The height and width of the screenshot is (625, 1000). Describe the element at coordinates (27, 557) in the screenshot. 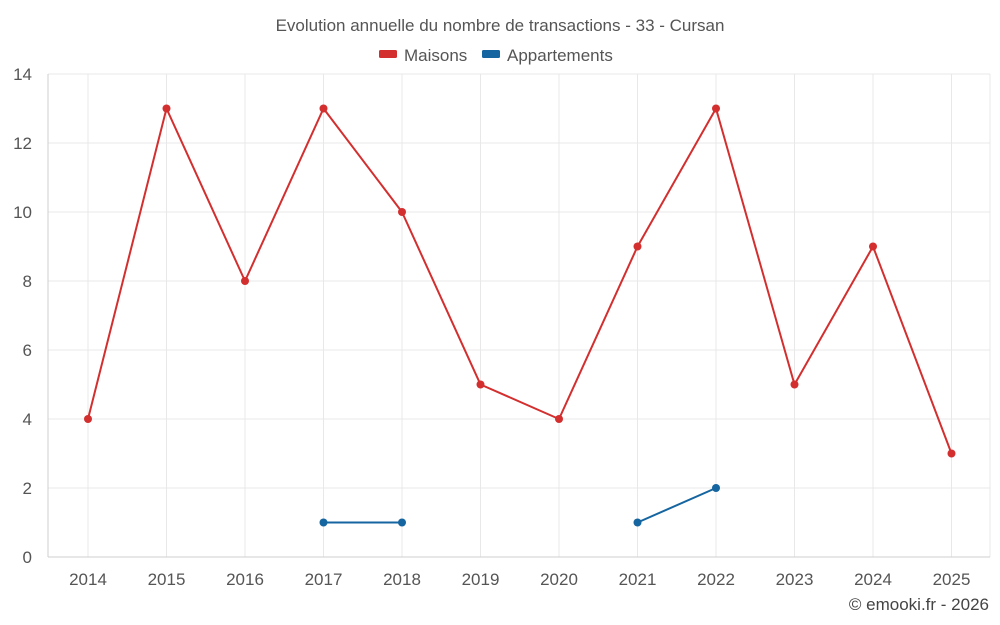

I see `y-tick-label: 0` at that location.